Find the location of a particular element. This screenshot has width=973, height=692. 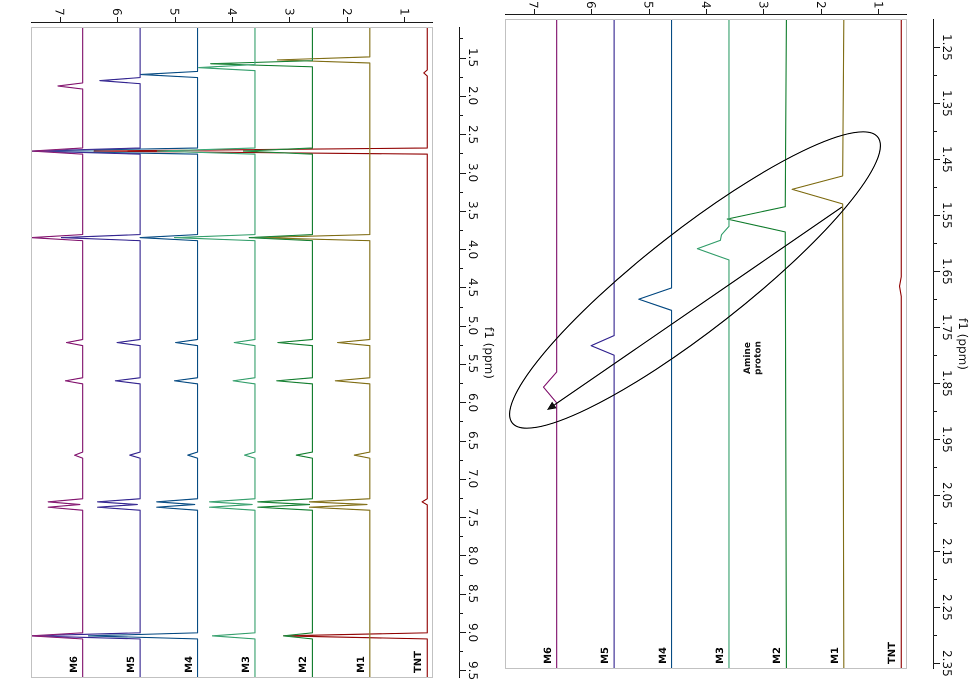

y-tick-label: 1.55 is located at coordinates (947, 215).